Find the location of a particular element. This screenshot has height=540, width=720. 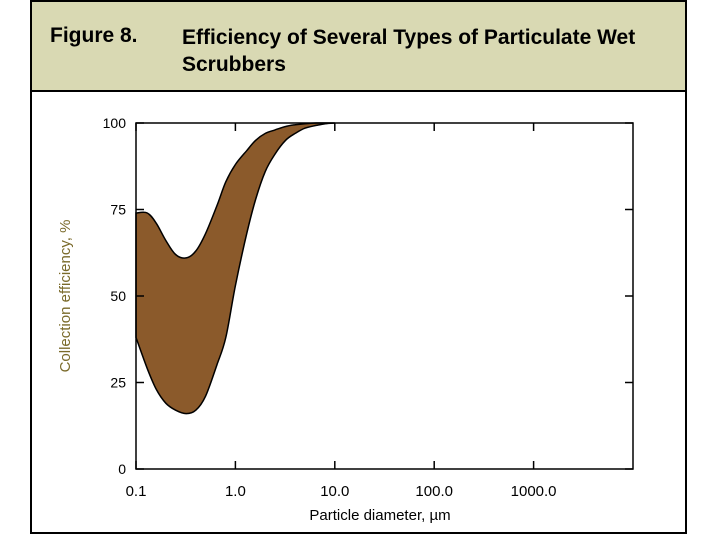

y-tick-label: 0 is located at coordinates (122, 469).